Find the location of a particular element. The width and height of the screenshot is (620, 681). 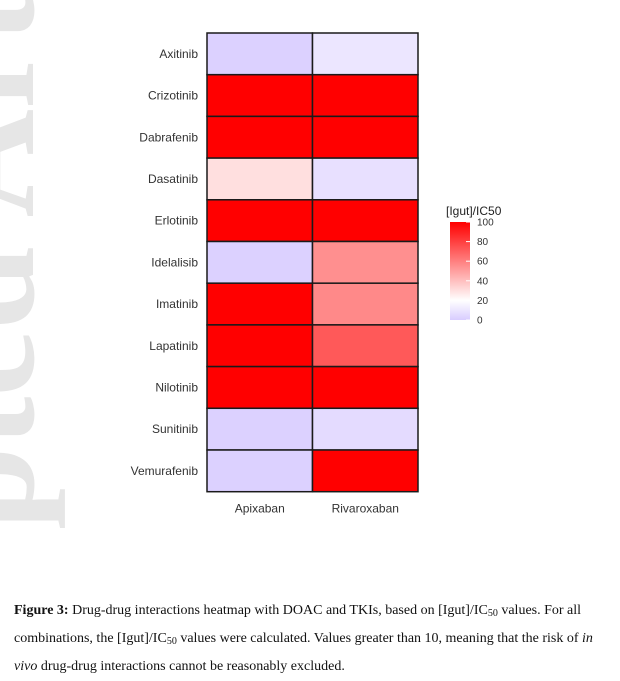

legend-colorbar is located at coordinates (460, 271).